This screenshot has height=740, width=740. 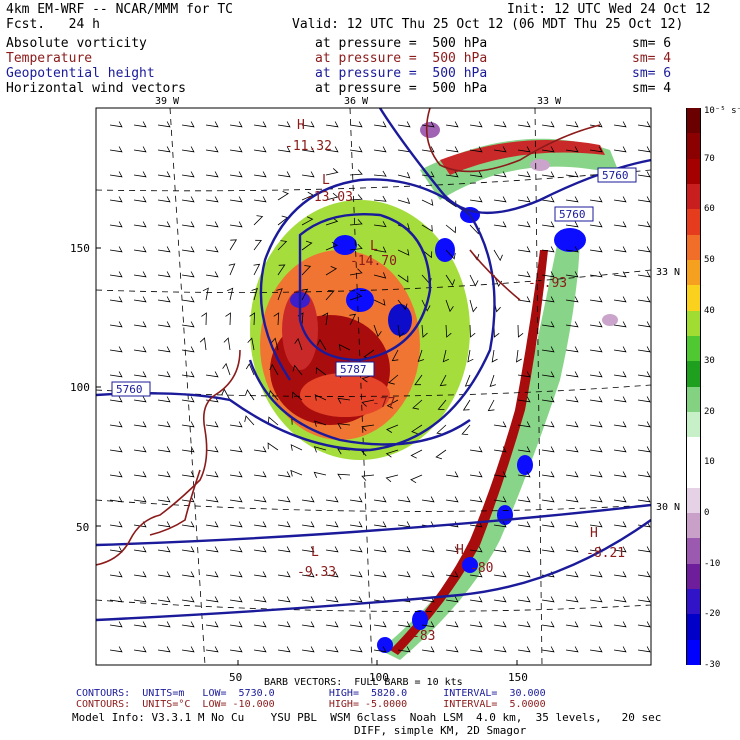 I want to click on init-time: Init: 12 UTC Wed 24 Oct 12, so click(x=609, y=9).